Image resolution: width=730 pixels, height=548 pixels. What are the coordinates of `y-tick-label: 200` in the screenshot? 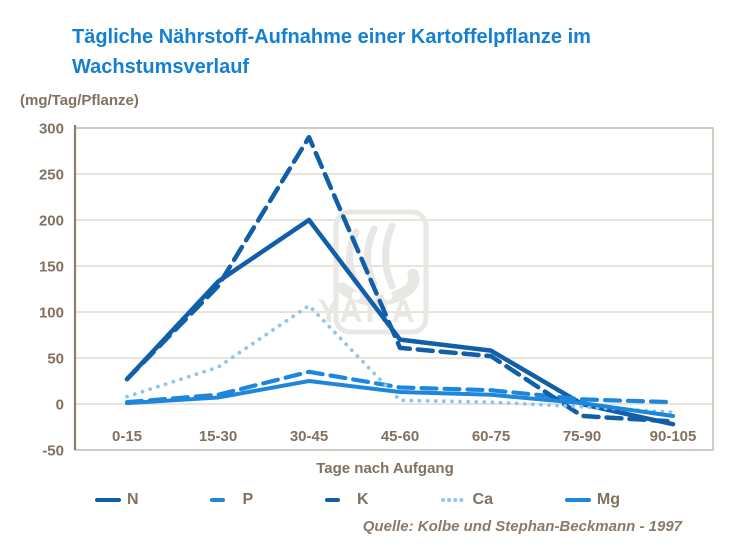 It's located at (51, 221).